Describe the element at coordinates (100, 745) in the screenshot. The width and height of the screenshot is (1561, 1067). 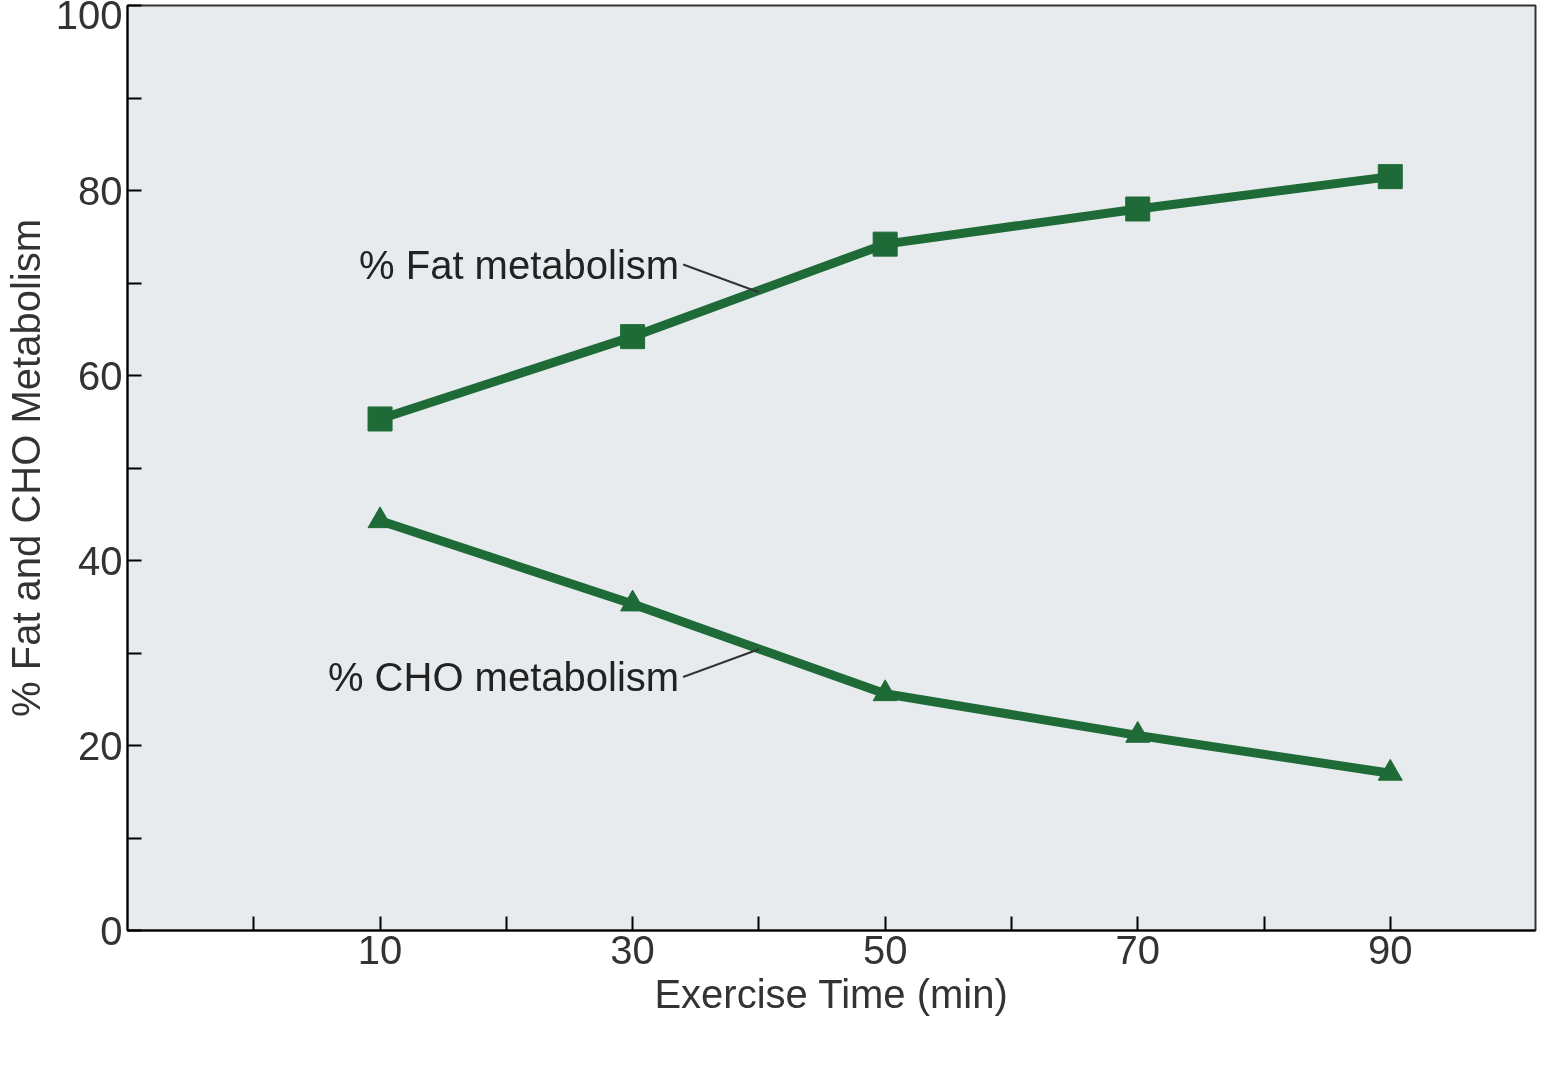
I see `y-tick-label: 20` at that location.